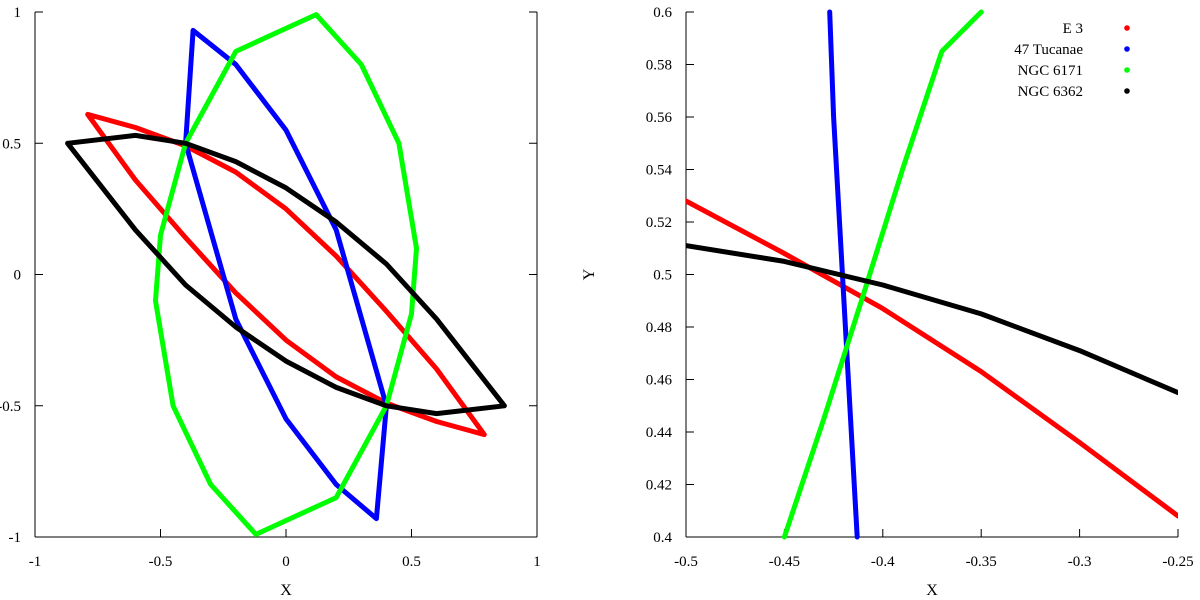  What do you see at coordinates (589, 274) in the screenshot?
I see `y-axis-label: Y` at bounding box center [589, 274].